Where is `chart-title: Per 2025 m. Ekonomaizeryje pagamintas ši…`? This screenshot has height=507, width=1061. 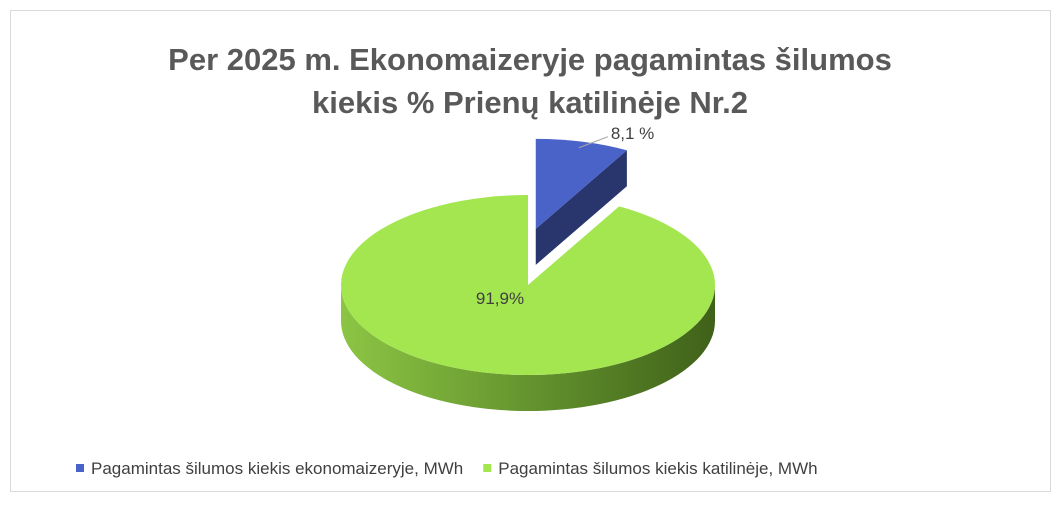 chart-title: Per 2025 m. Ekonomaizeryje pagamintas ši… is located at coordinates (530, 81).